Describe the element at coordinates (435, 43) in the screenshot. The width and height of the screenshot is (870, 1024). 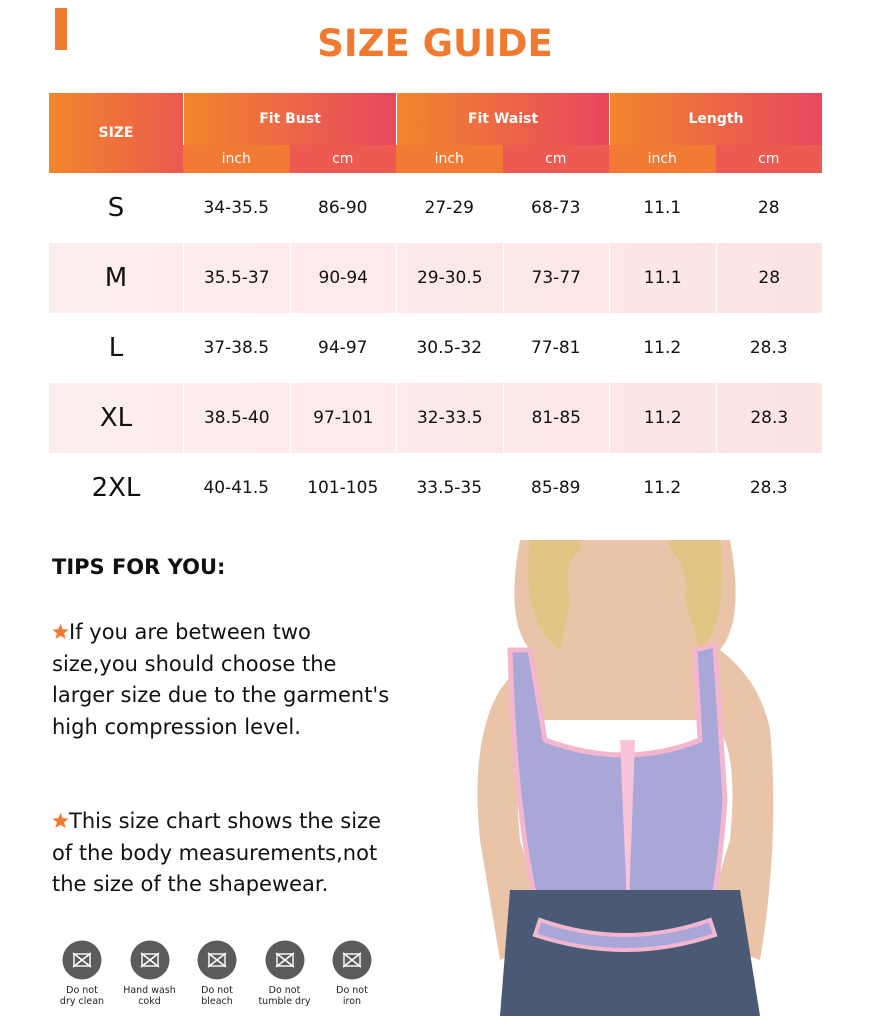
I see `title: SIZE GUIDE` at that location.